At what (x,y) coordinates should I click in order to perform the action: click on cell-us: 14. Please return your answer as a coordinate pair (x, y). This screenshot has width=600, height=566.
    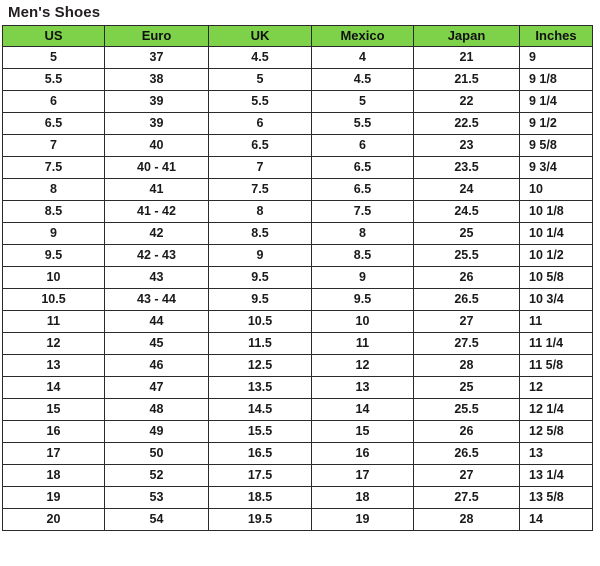
    Looking at the image, I should click on (53, 387).